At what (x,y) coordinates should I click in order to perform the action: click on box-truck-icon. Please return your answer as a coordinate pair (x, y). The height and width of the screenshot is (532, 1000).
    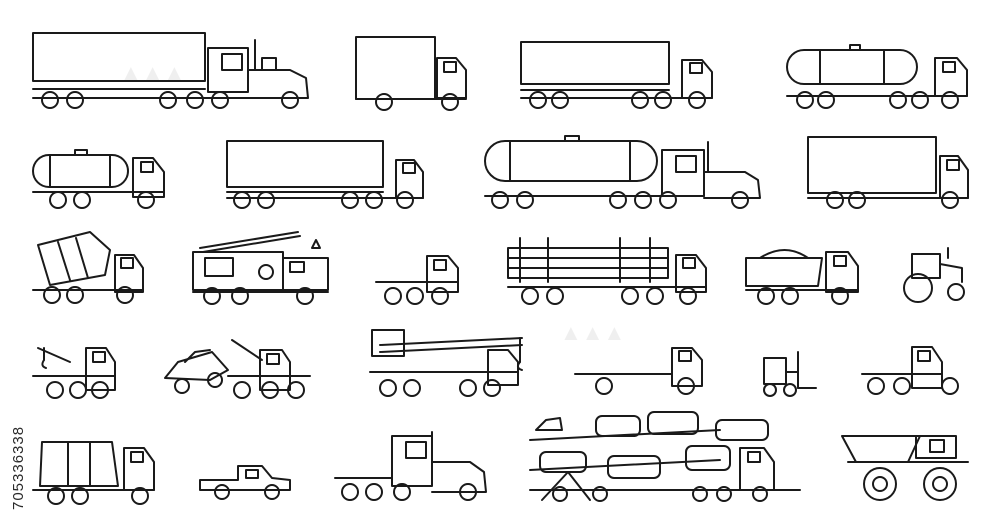
    Looking at the image, I should click on (411, 73).